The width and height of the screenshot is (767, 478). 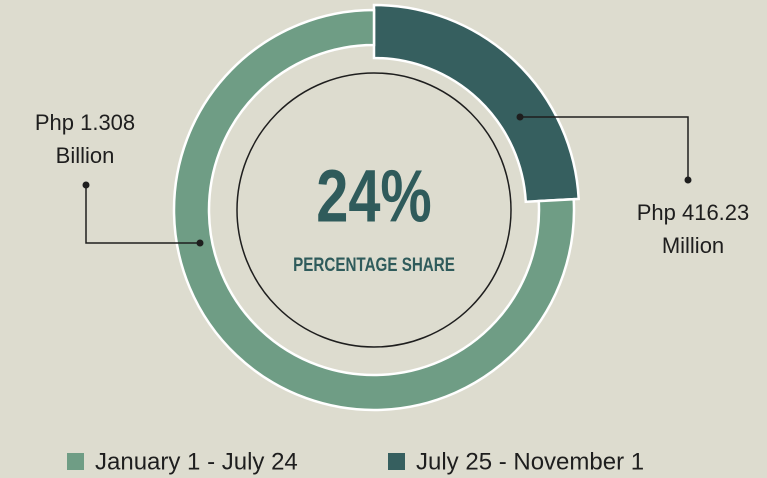 What do you see at coordinates (476, 103) in the screenshot?
I see `slice` at bounding box center [476, 103].